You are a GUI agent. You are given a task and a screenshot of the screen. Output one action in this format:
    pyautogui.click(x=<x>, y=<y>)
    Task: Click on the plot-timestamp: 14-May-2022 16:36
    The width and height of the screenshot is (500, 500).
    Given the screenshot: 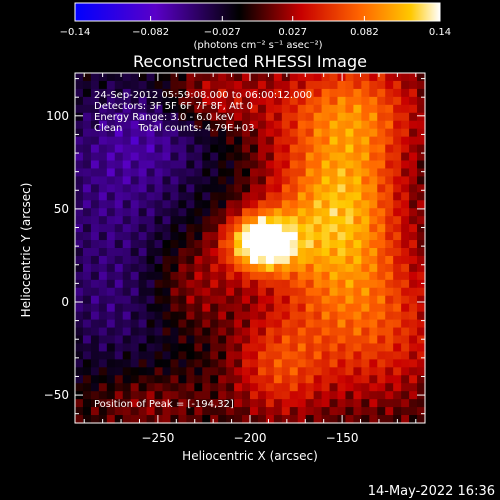 What is the action you would take?
    pyautogui.click(x=431, y=491)
    